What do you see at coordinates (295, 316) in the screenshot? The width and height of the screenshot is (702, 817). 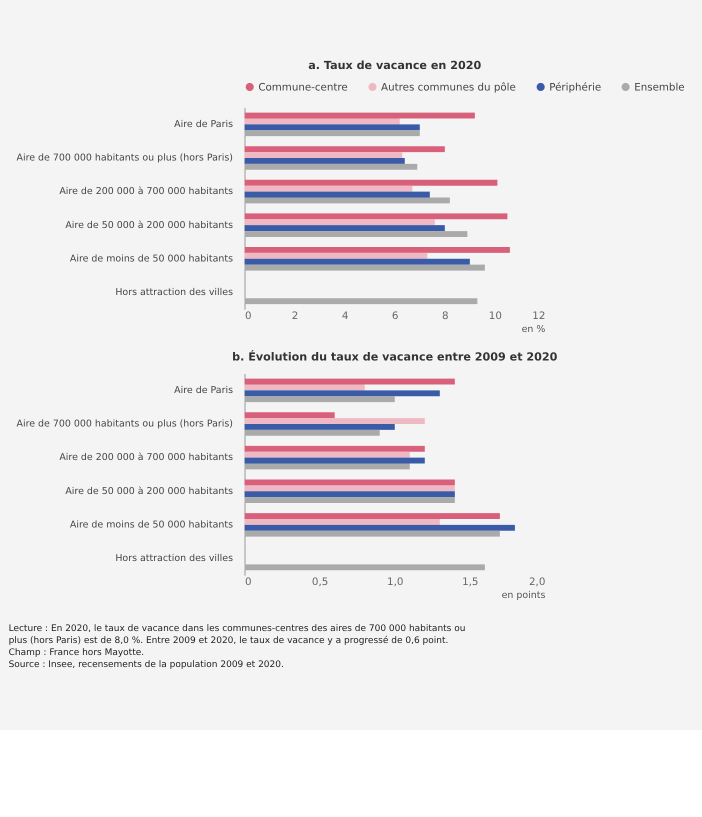 I see `x-tick-label: 2` at bounding box center [295, 316].